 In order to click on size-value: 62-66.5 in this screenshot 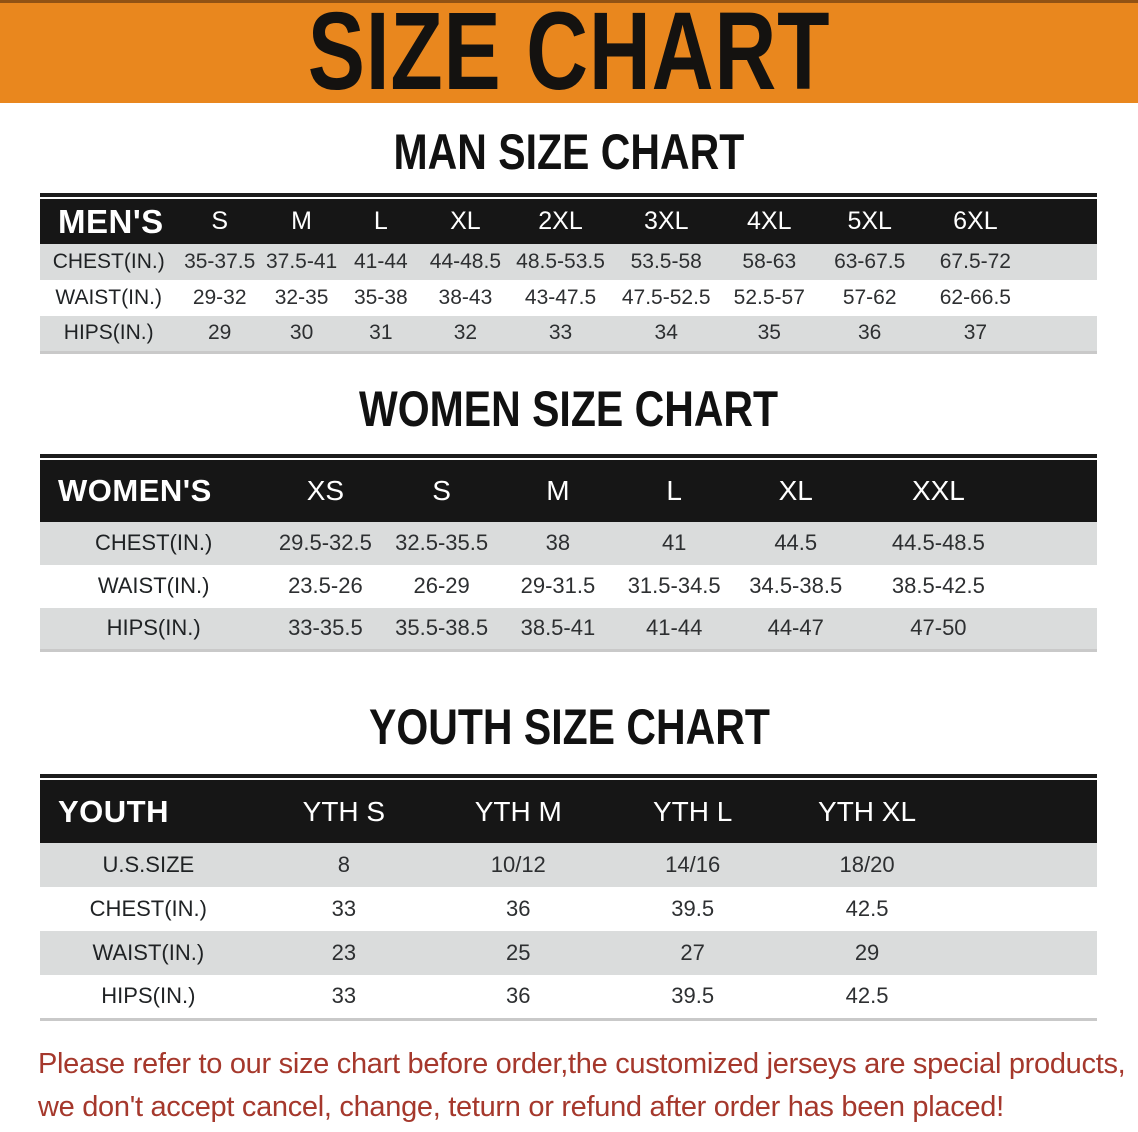, I will do `click(975, 297)`.